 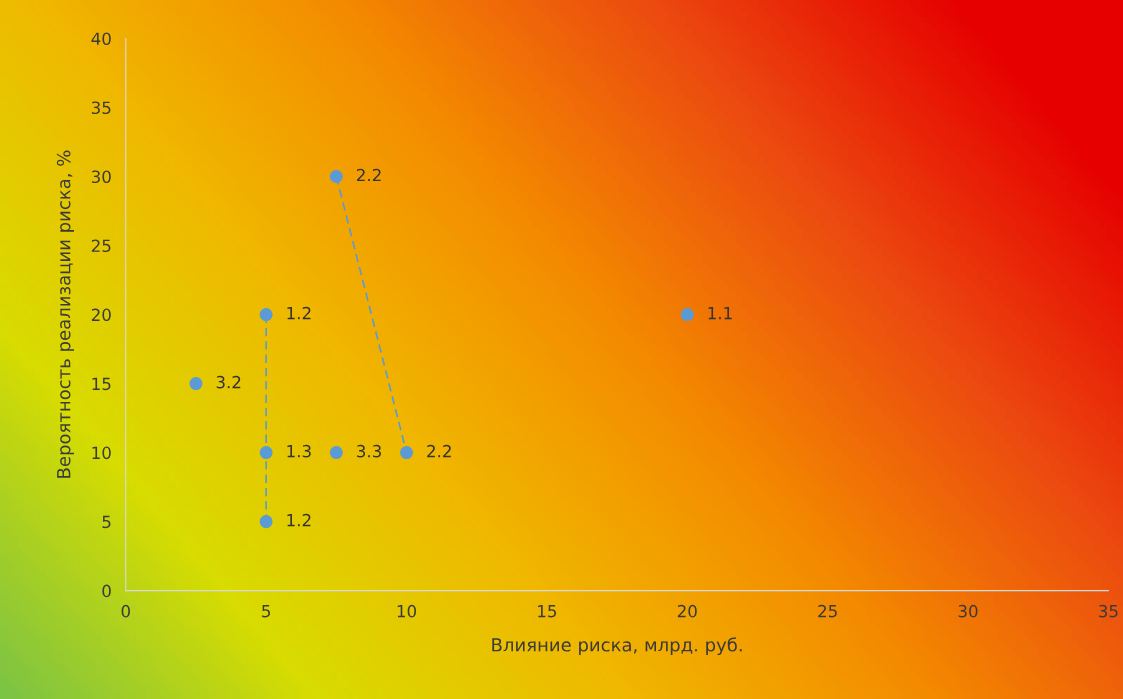 I want to click on annotation: 1.3, so click(x=299, y=451).